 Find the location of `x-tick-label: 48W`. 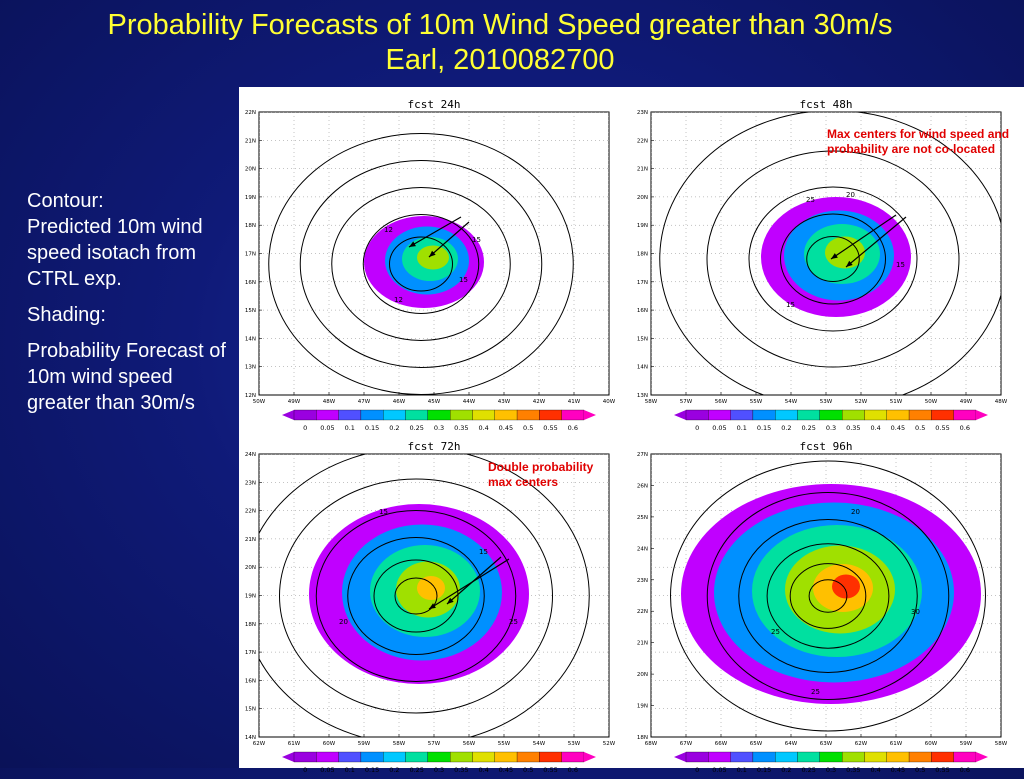

x-tick-label: 48W is located at coordinates (329, 402).